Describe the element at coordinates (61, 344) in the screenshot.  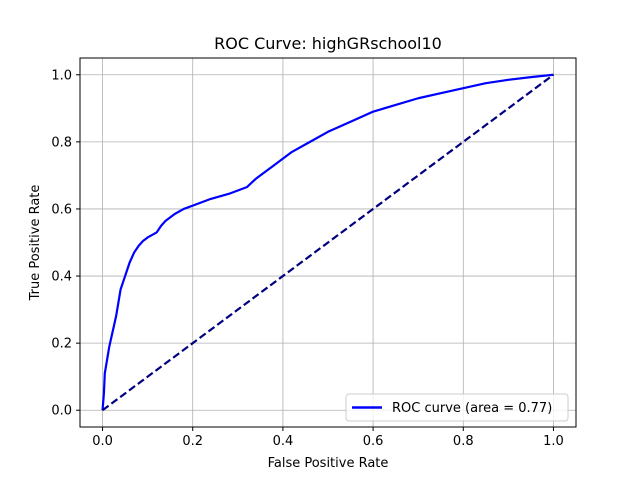
I see `y-tick-label: 0.2` at that location.